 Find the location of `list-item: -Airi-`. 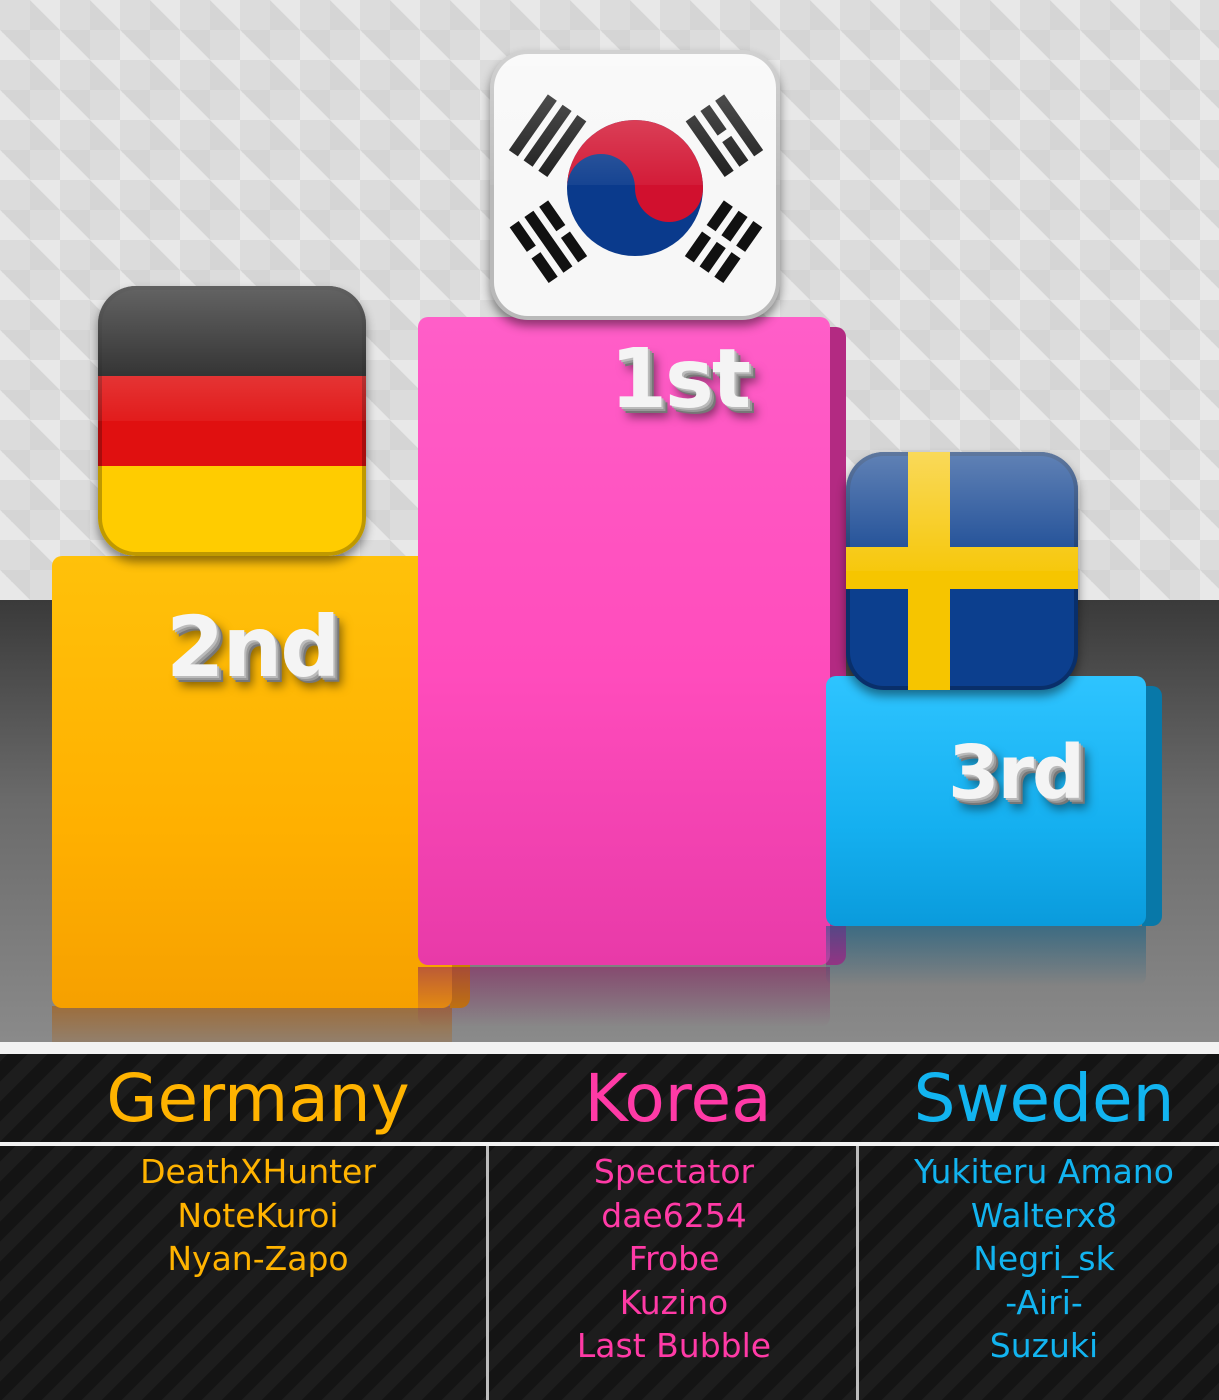

list-item: -Airi- is located at coordinates (1044, 1302).